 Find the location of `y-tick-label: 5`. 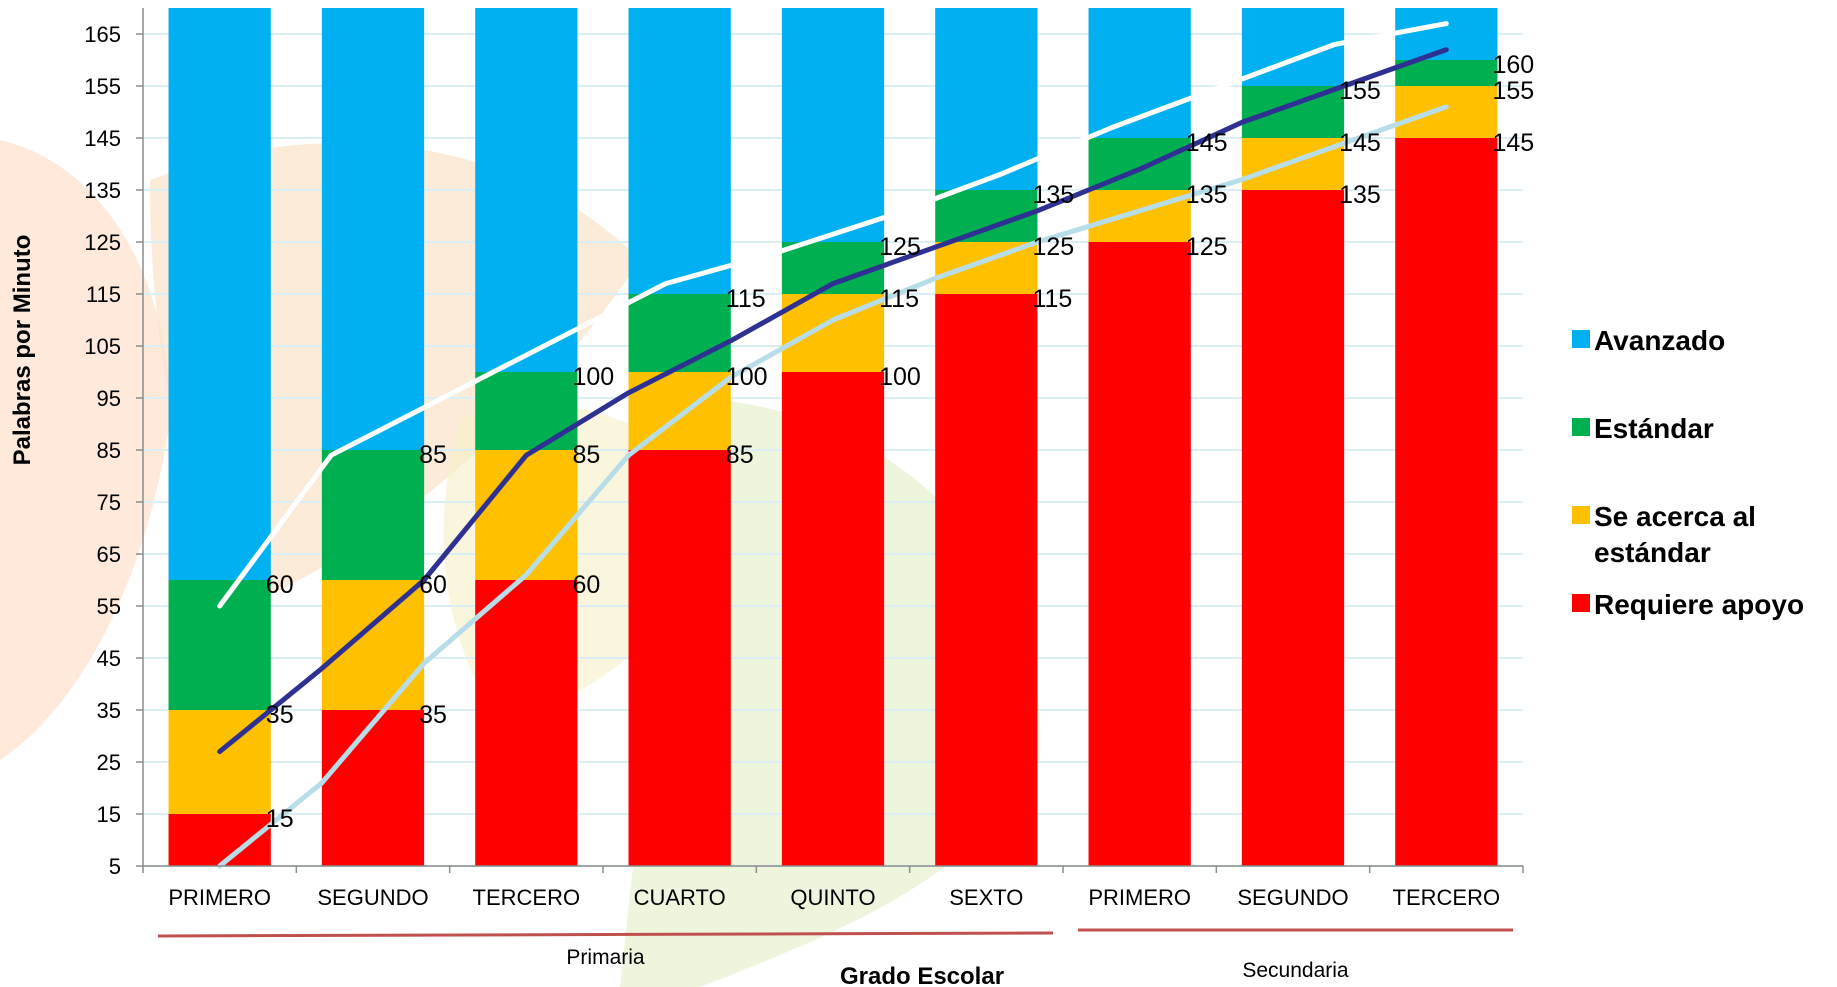

y-tick-label: 5 is located at coordinates (115, 866).